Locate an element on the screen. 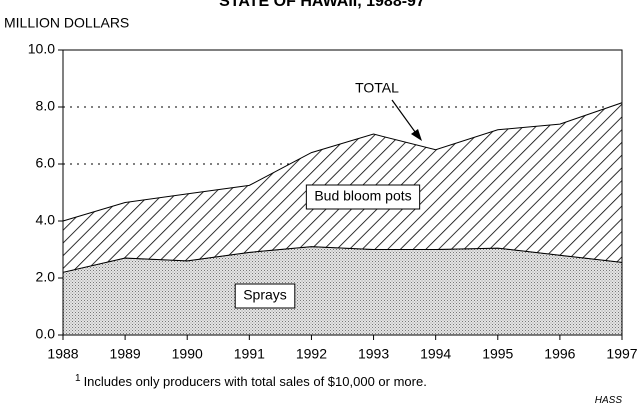  y-axis-label: MILLION DOLLARS is located at coordinates (66, 23).